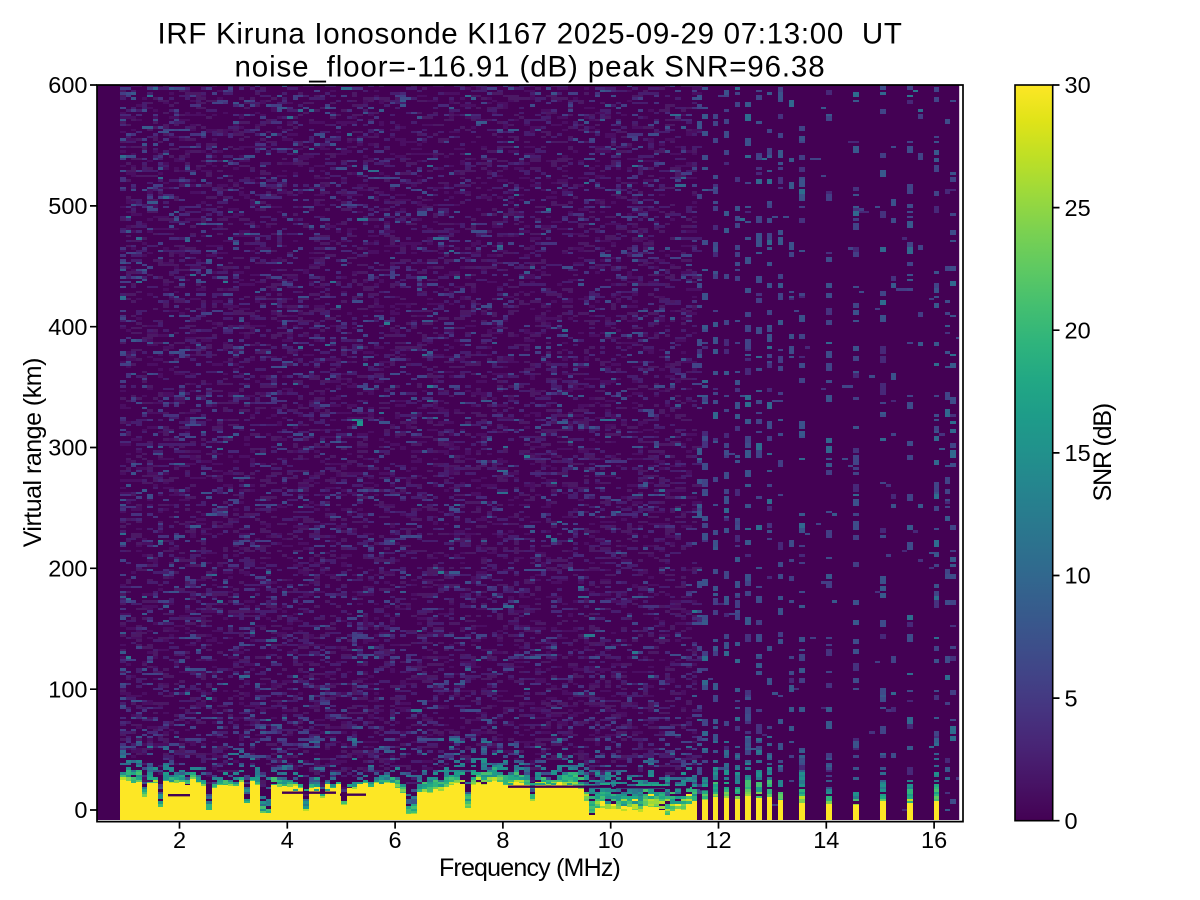 The width and height of the screenshot is (1200, 900). What do you see at coordinates (1071, 698) in the screenshot?
I see `svg-text: 5` at bounding box center [1071, 698].